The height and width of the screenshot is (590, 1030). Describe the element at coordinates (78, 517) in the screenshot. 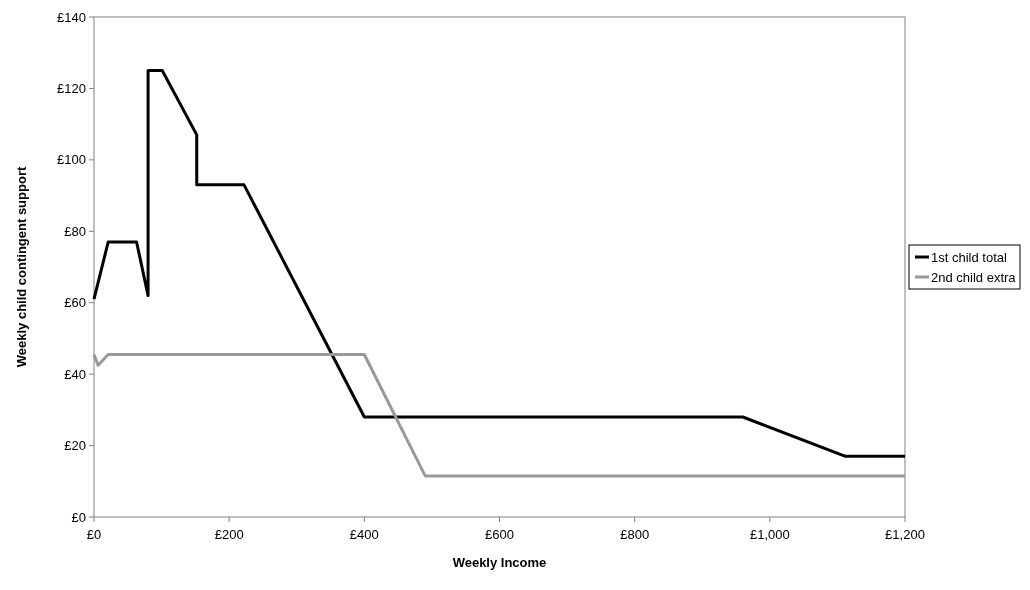

I see `y-tick-label: £0` at that location.